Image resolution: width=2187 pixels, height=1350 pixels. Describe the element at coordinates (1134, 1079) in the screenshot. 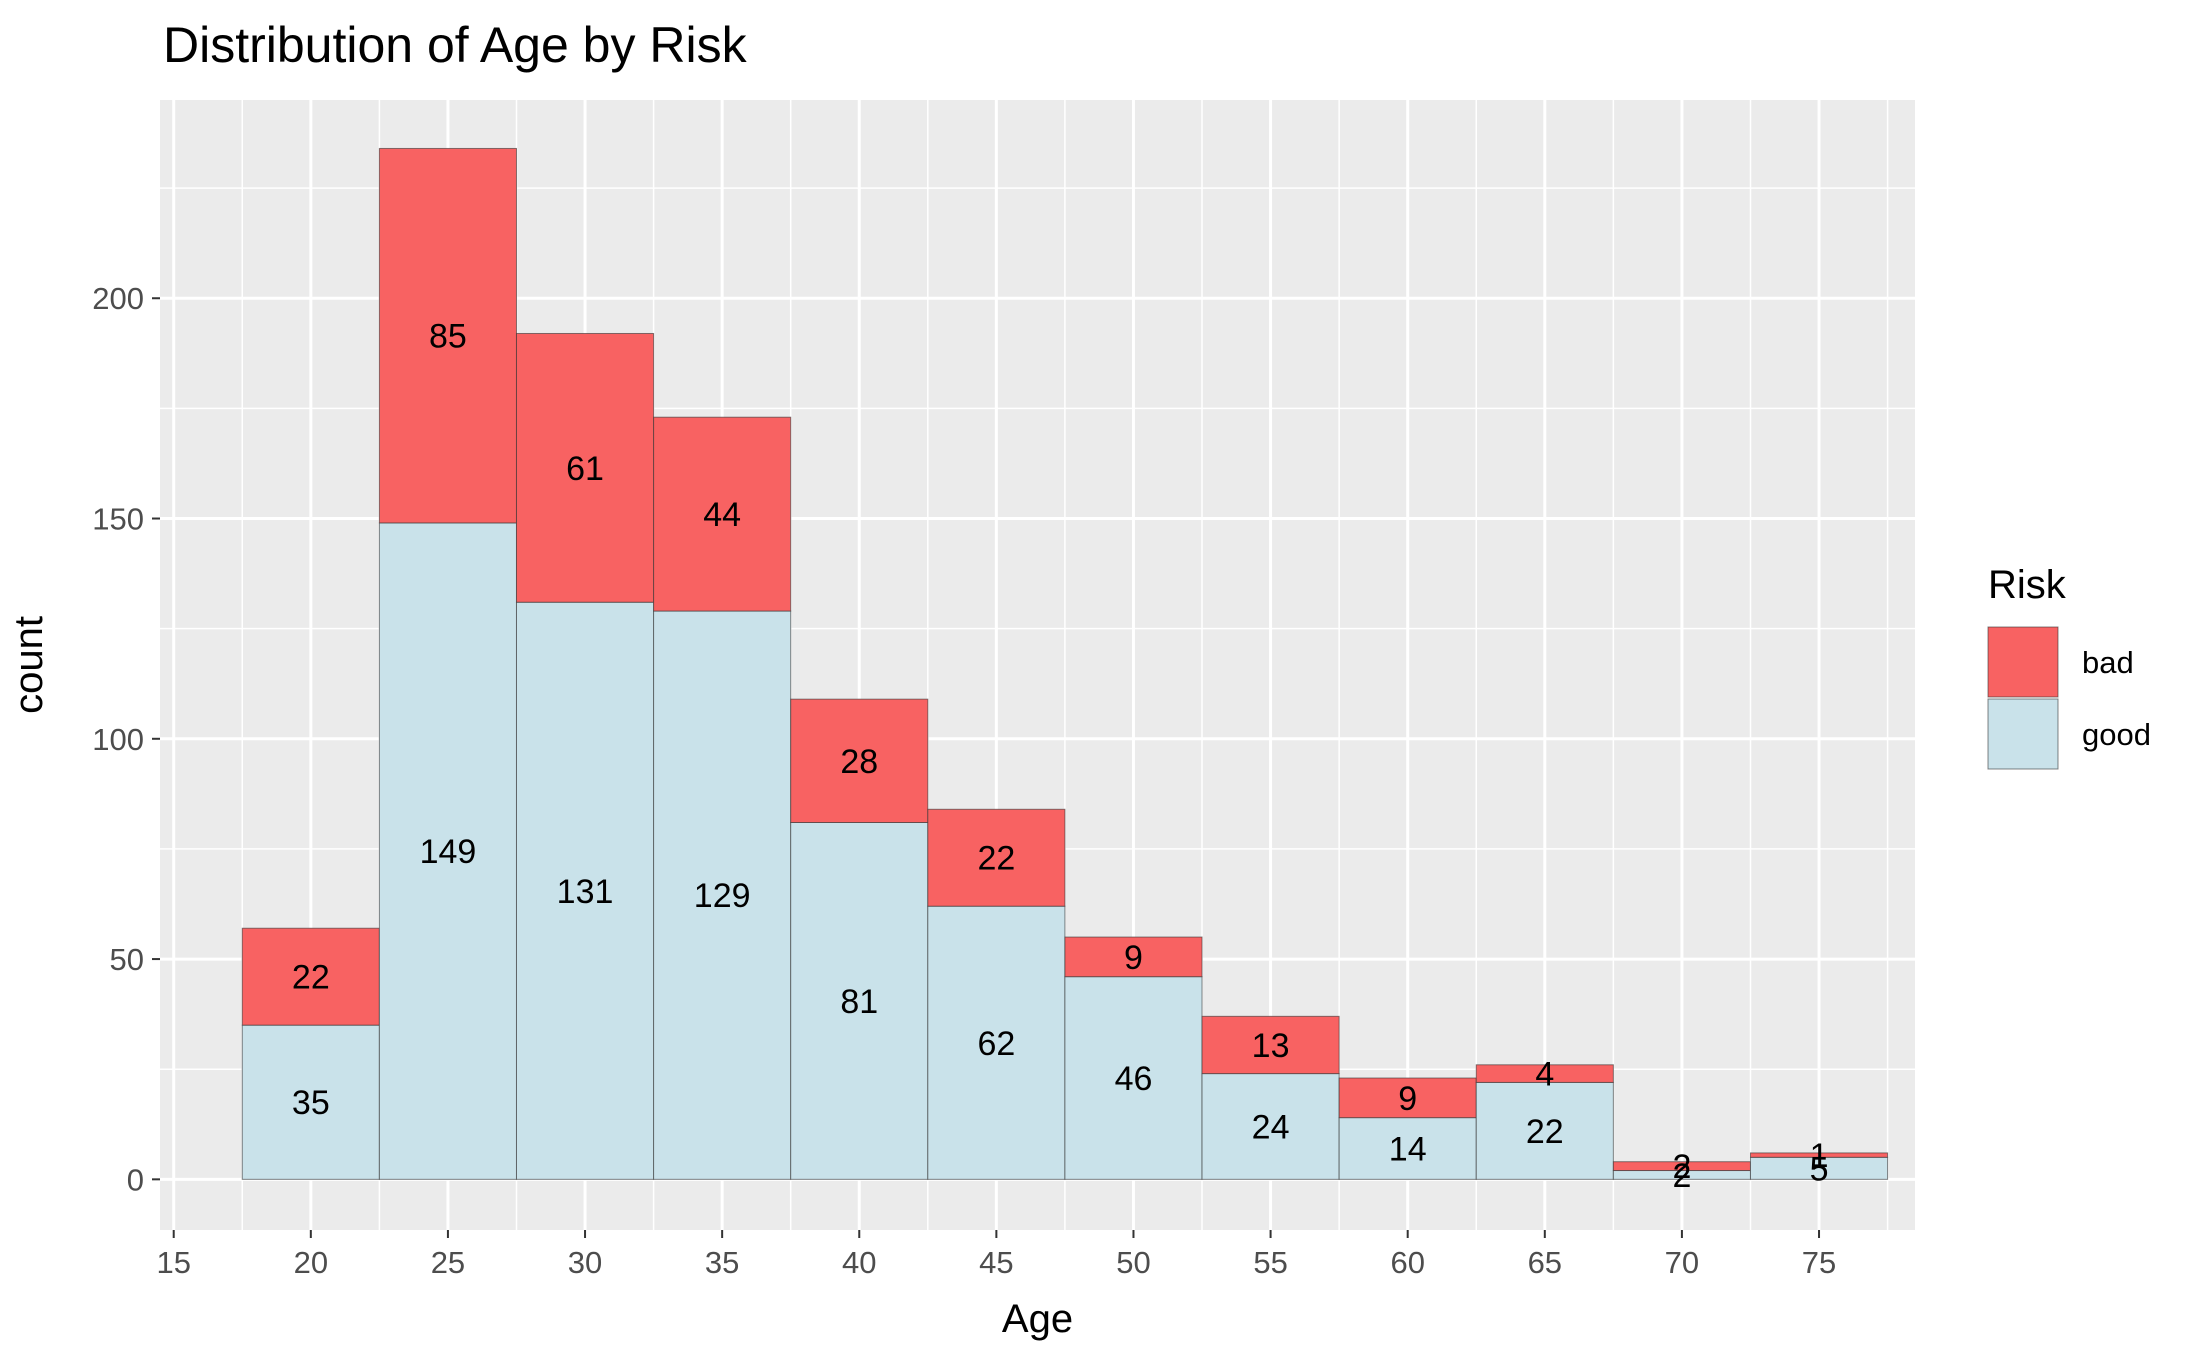

I see `bar-label-good-50: 46` at that location.